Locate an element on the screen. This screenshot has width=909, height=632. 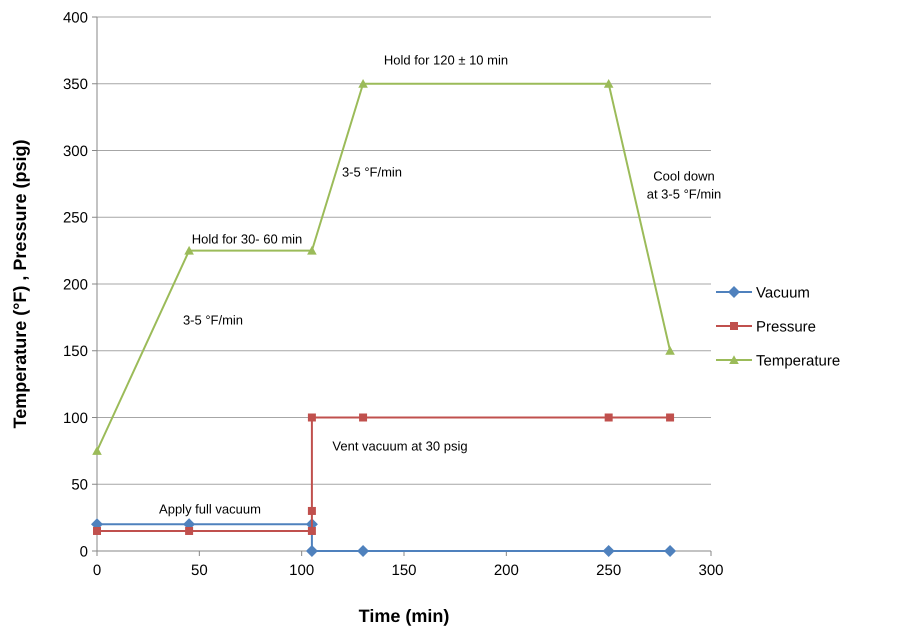
x-tick-label: 250 is located at coordinates (609, 570).